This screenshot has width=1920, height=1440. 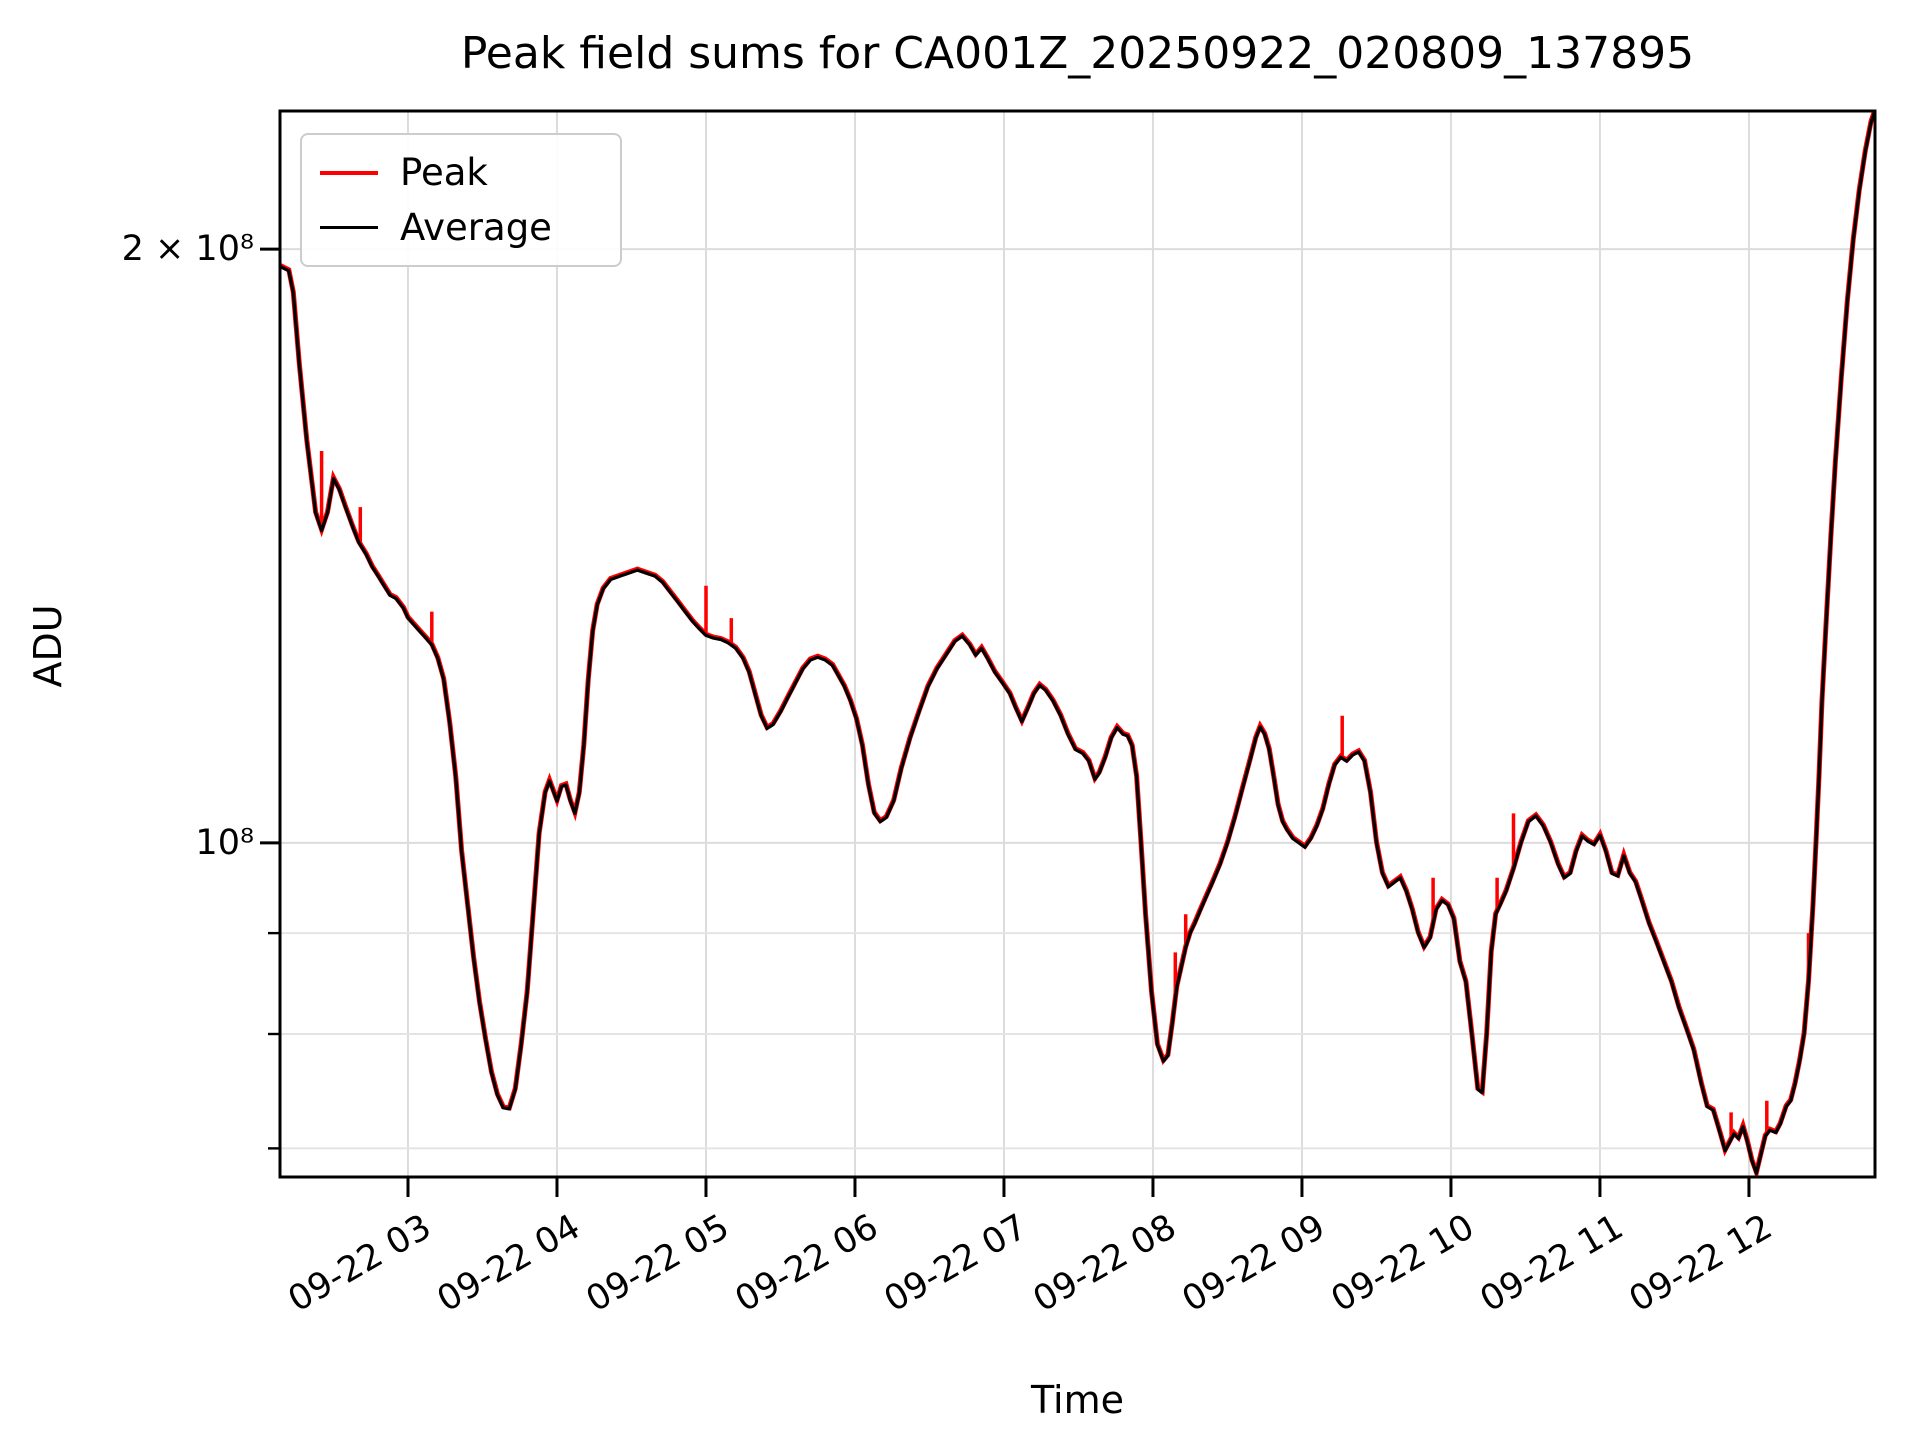 I want to click on y-tick-label: 2 × 10⁸, so click(x=187, y=249).